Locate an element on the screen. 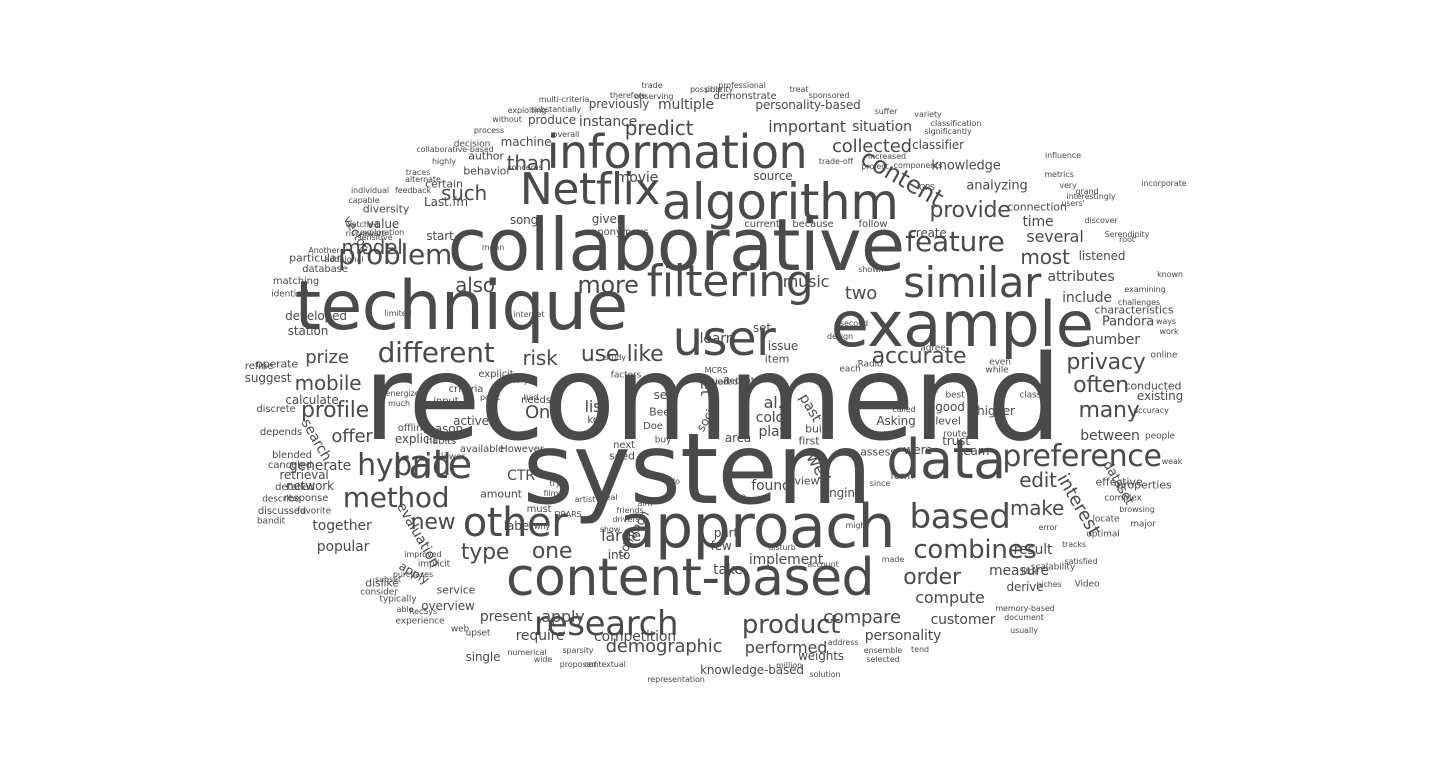  word-cloud-word: situation is located at coordinates (882, 127).